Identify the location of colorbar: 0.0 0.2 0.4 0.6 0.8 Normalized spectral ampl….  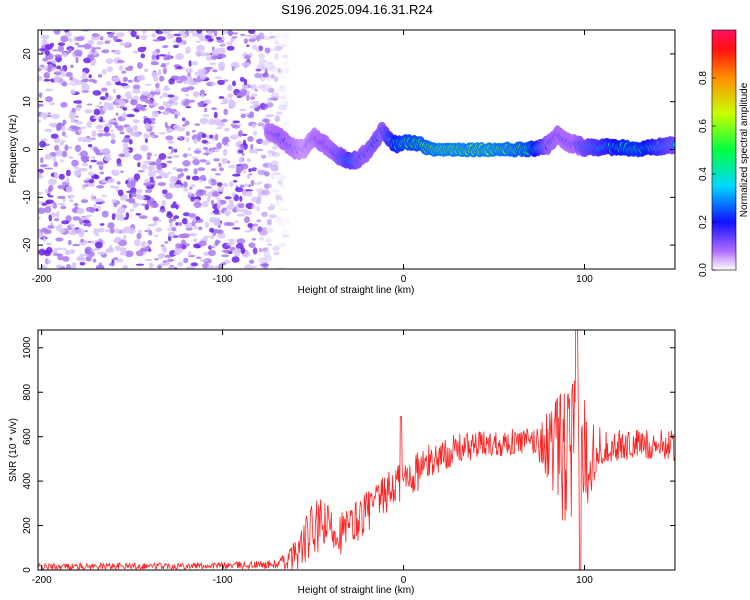
(724, 153).